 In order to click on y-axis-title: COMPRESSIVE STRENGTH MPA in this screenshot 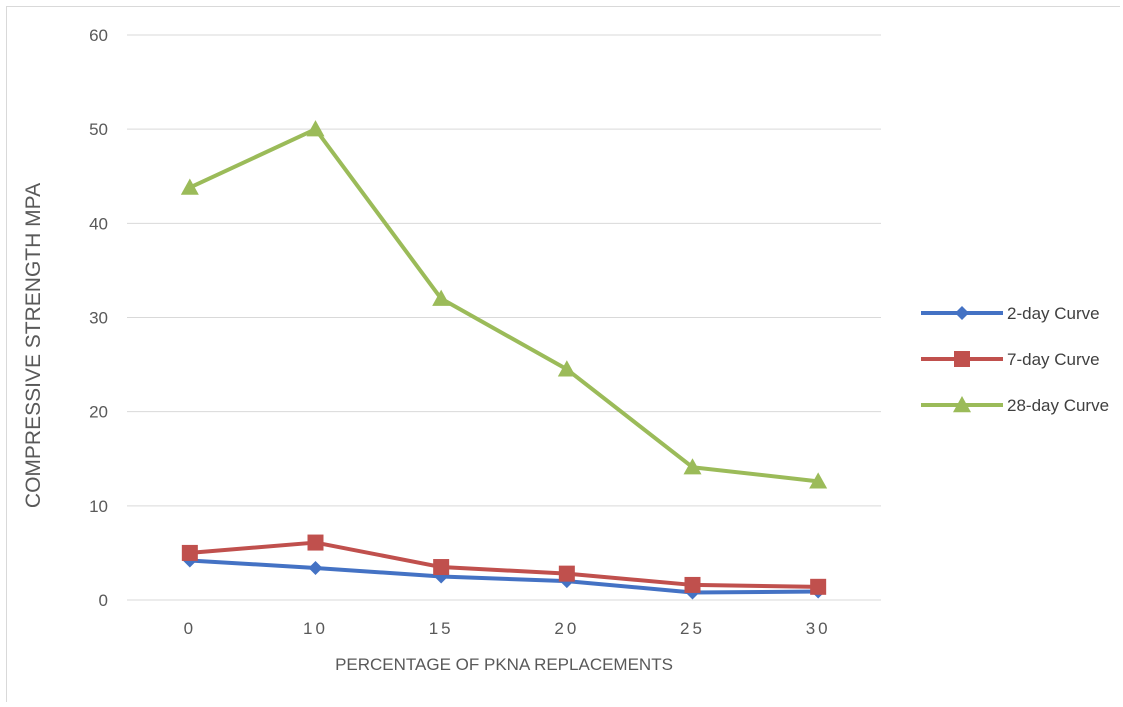, I will do `click(33, 345)`.